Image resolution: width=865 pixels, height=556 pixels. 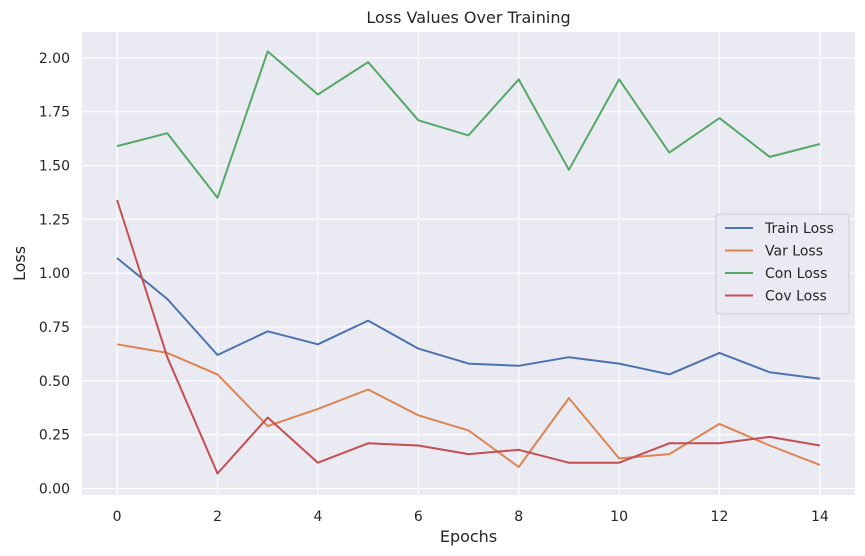 I want to click on y-tick-label: 0.25, so click(x=54, y=436).